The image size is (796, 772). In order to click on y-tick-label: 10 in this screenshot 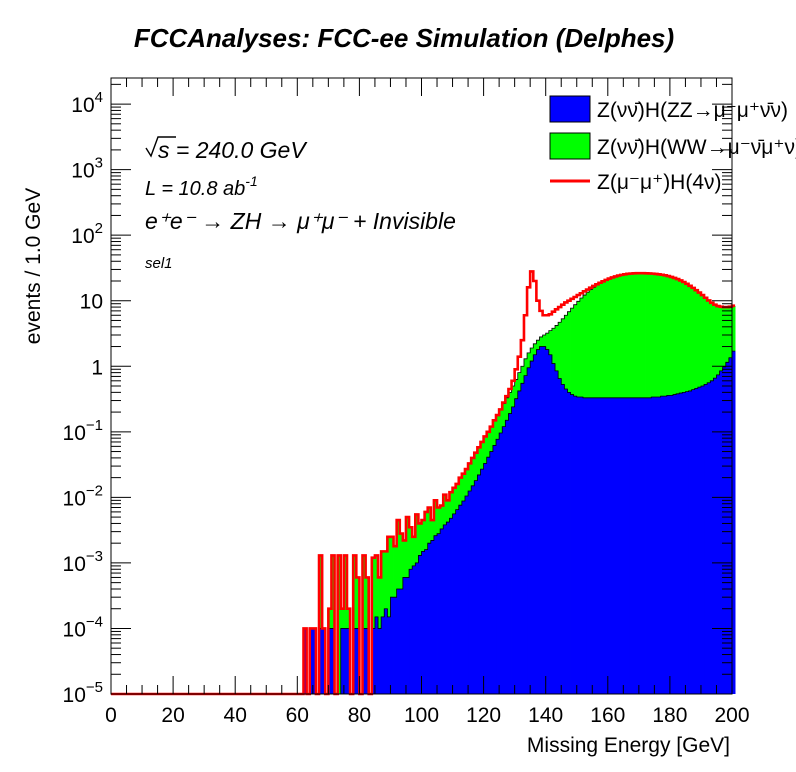, I will do `click(91, 302)`.